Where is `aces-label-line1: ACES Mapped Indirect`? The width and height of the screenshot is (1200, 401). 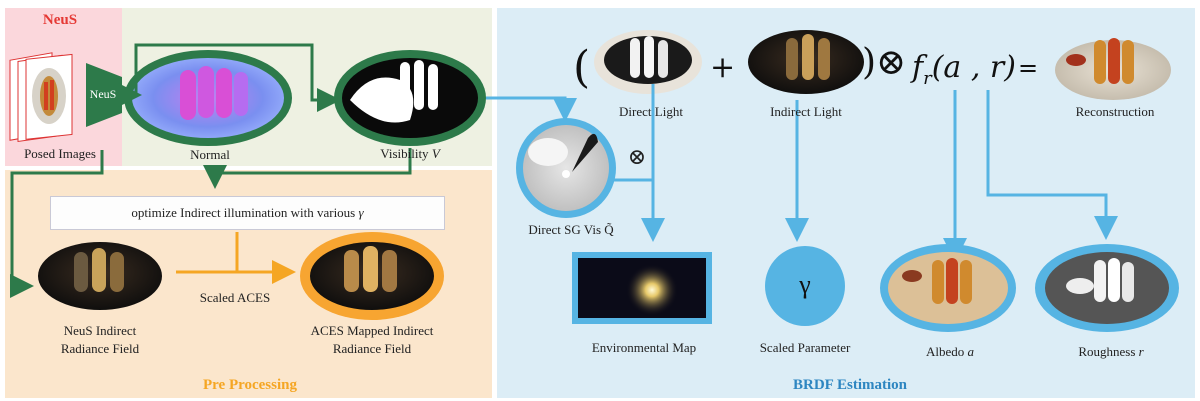
aces-label-line1: ACES Mapped Indirect is located at coordinates (372, 330).